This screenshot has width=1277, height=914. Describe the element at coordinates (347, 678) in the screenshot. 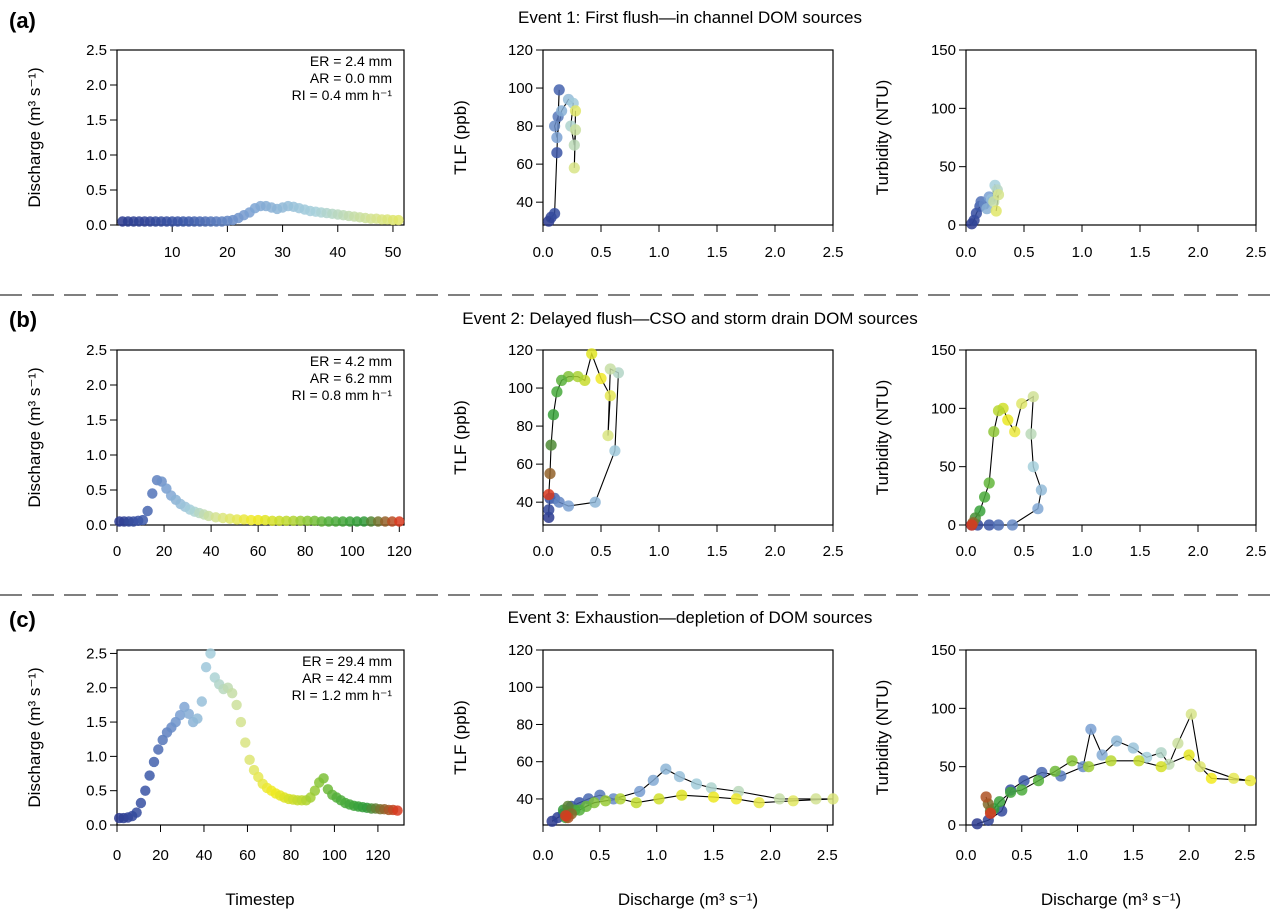

I see `event-stat: AR = 42.4 mm` at that location.